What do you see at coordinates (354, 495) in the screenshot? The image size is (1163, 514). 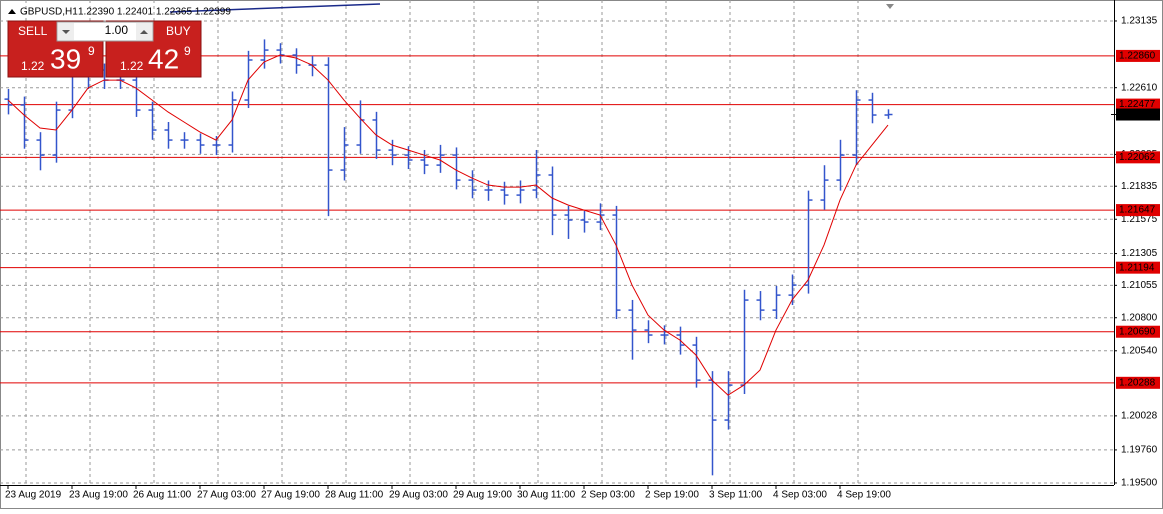 I see `x-tick-label: 28 Aug 11:00` at bounding box center [354, 495].